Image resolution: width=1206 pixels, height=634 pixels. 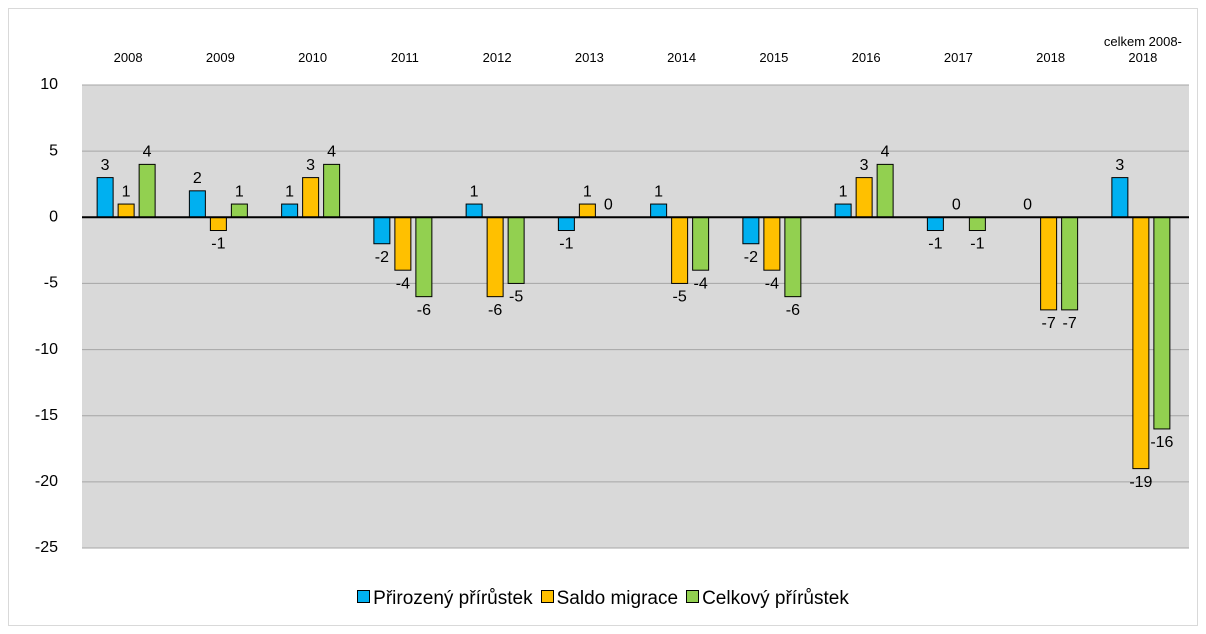 I want to click on legend-item: Celkový přírůstek, so click(x=767, y=599).